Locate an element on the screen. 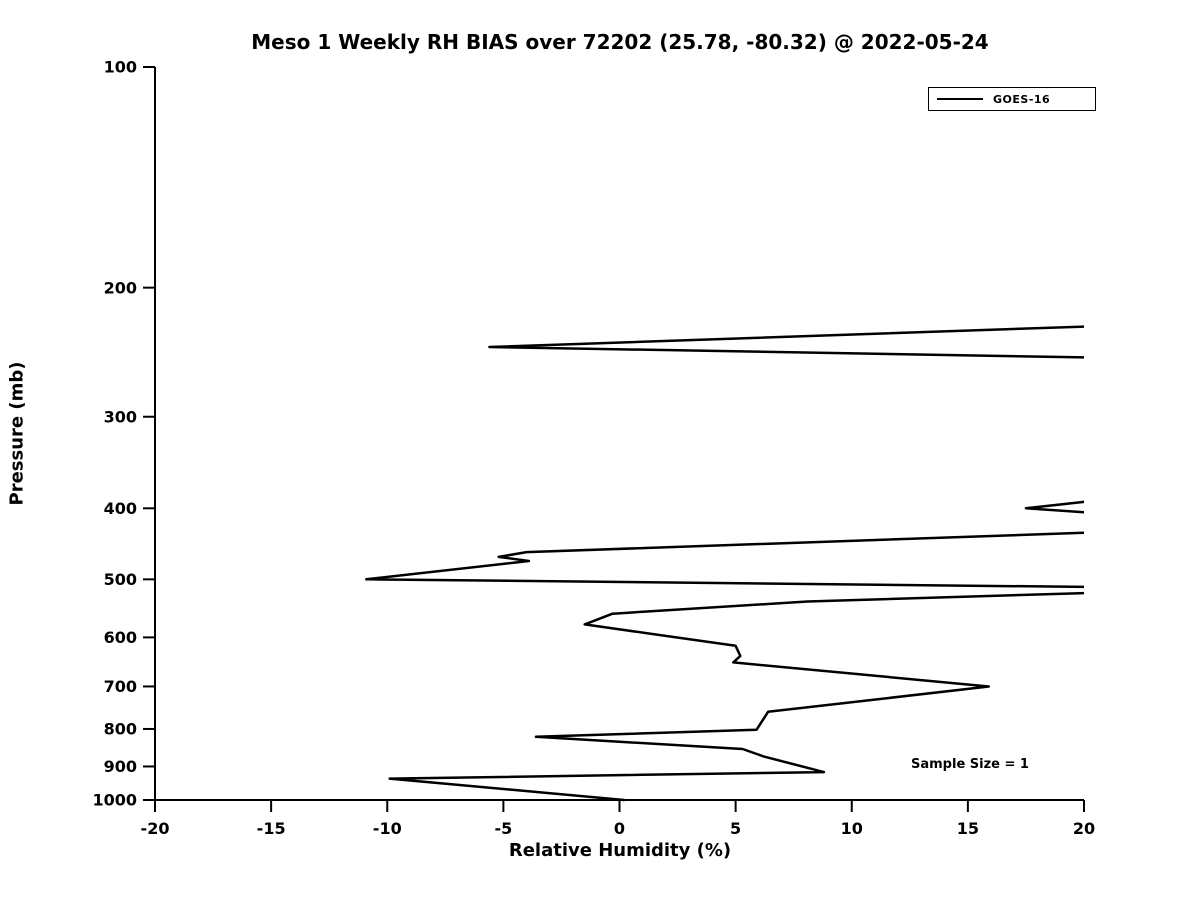 This screenshot has height=900, width=1200. y-tick-label: 900 is located at coordinates (120, 766).